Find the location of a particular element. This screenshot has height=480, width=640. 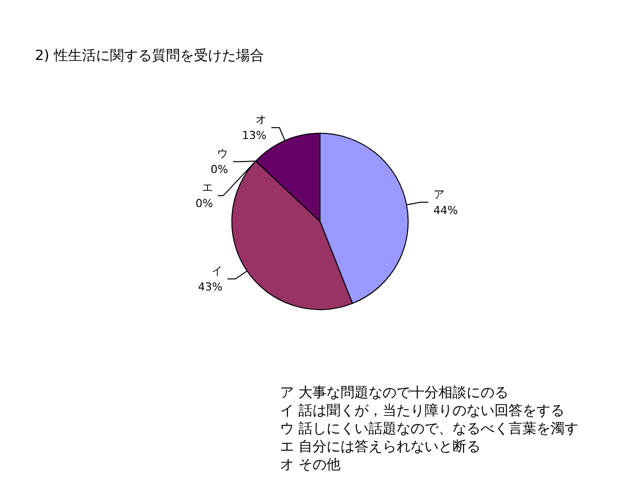

category-label: エ is located at coordinates (207, 187).